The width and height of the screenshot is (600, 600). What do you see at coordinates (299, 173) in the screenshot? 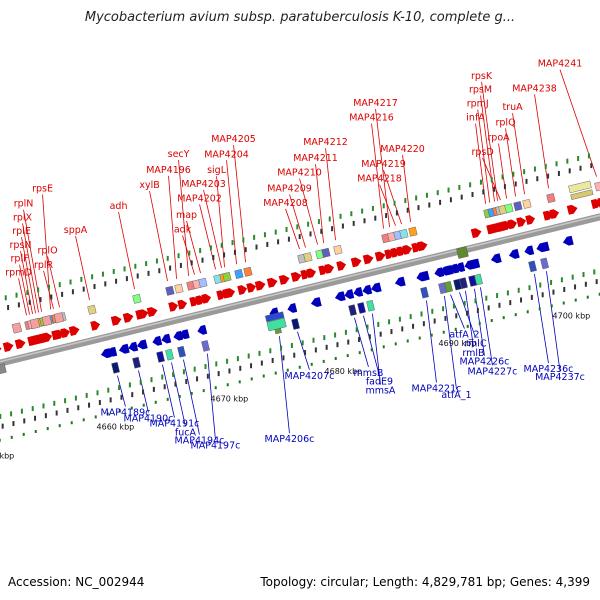
I see `gene-label: MAP4210` at bounding box center [299, 173].